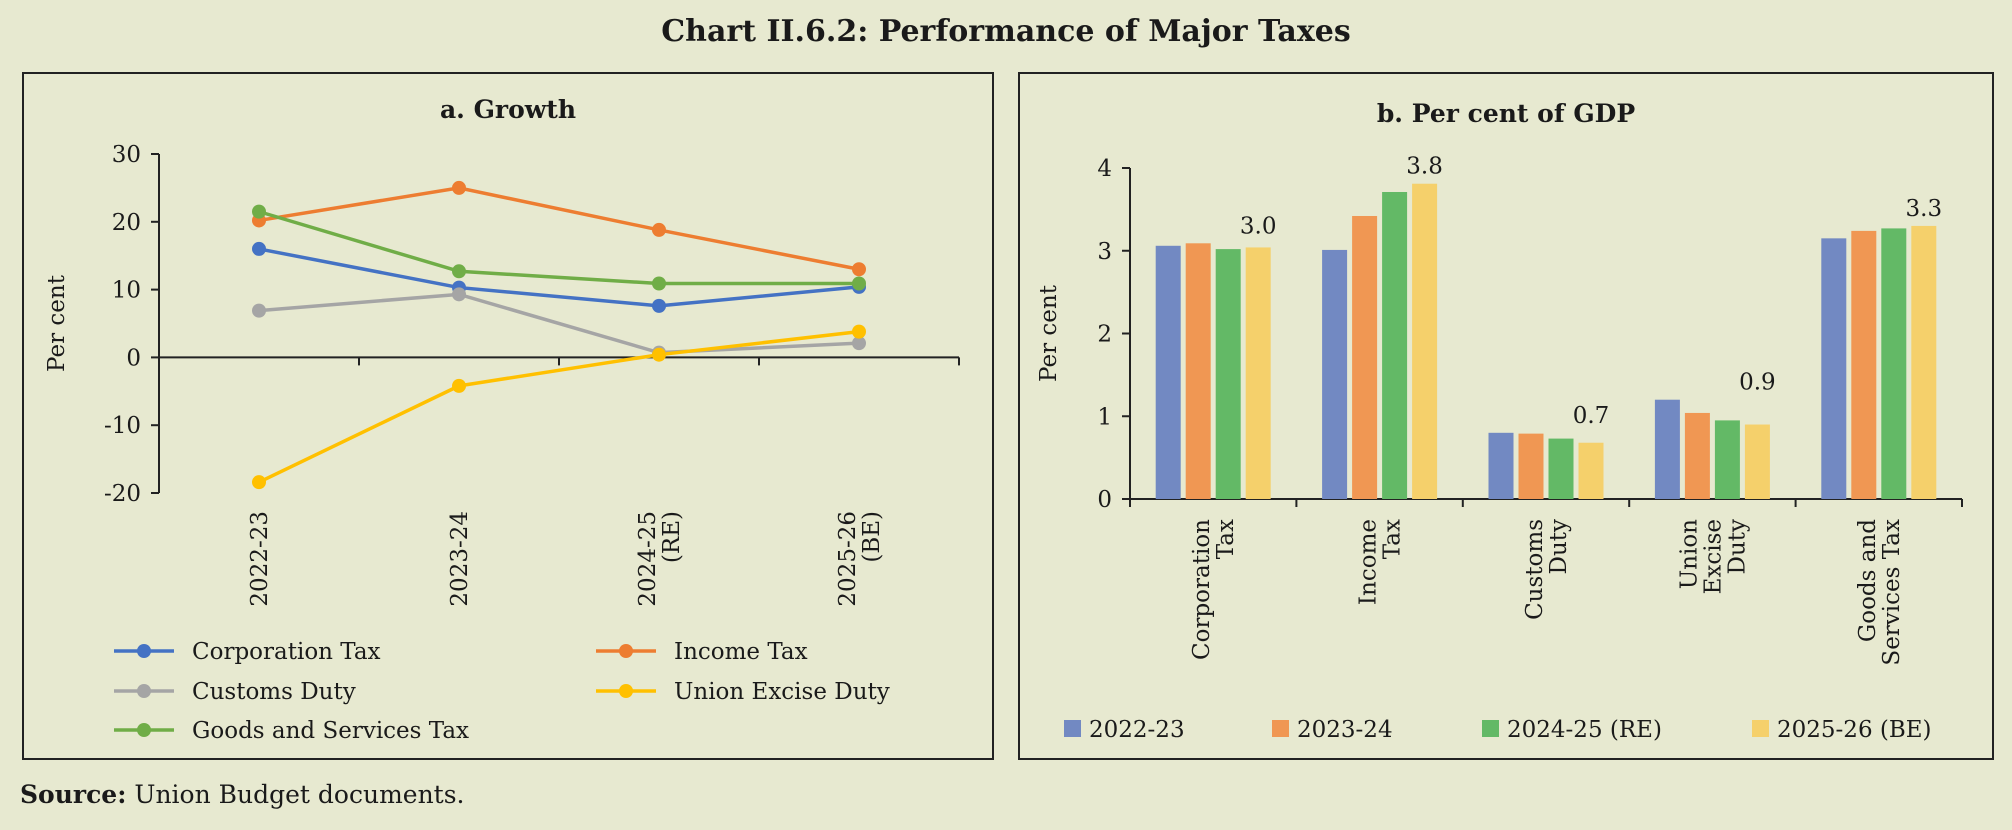  What do you see at coordinates (299, 794) in the screenshot?
I see `source-text: Union Budget documents.` at bounding box center [299, 794].